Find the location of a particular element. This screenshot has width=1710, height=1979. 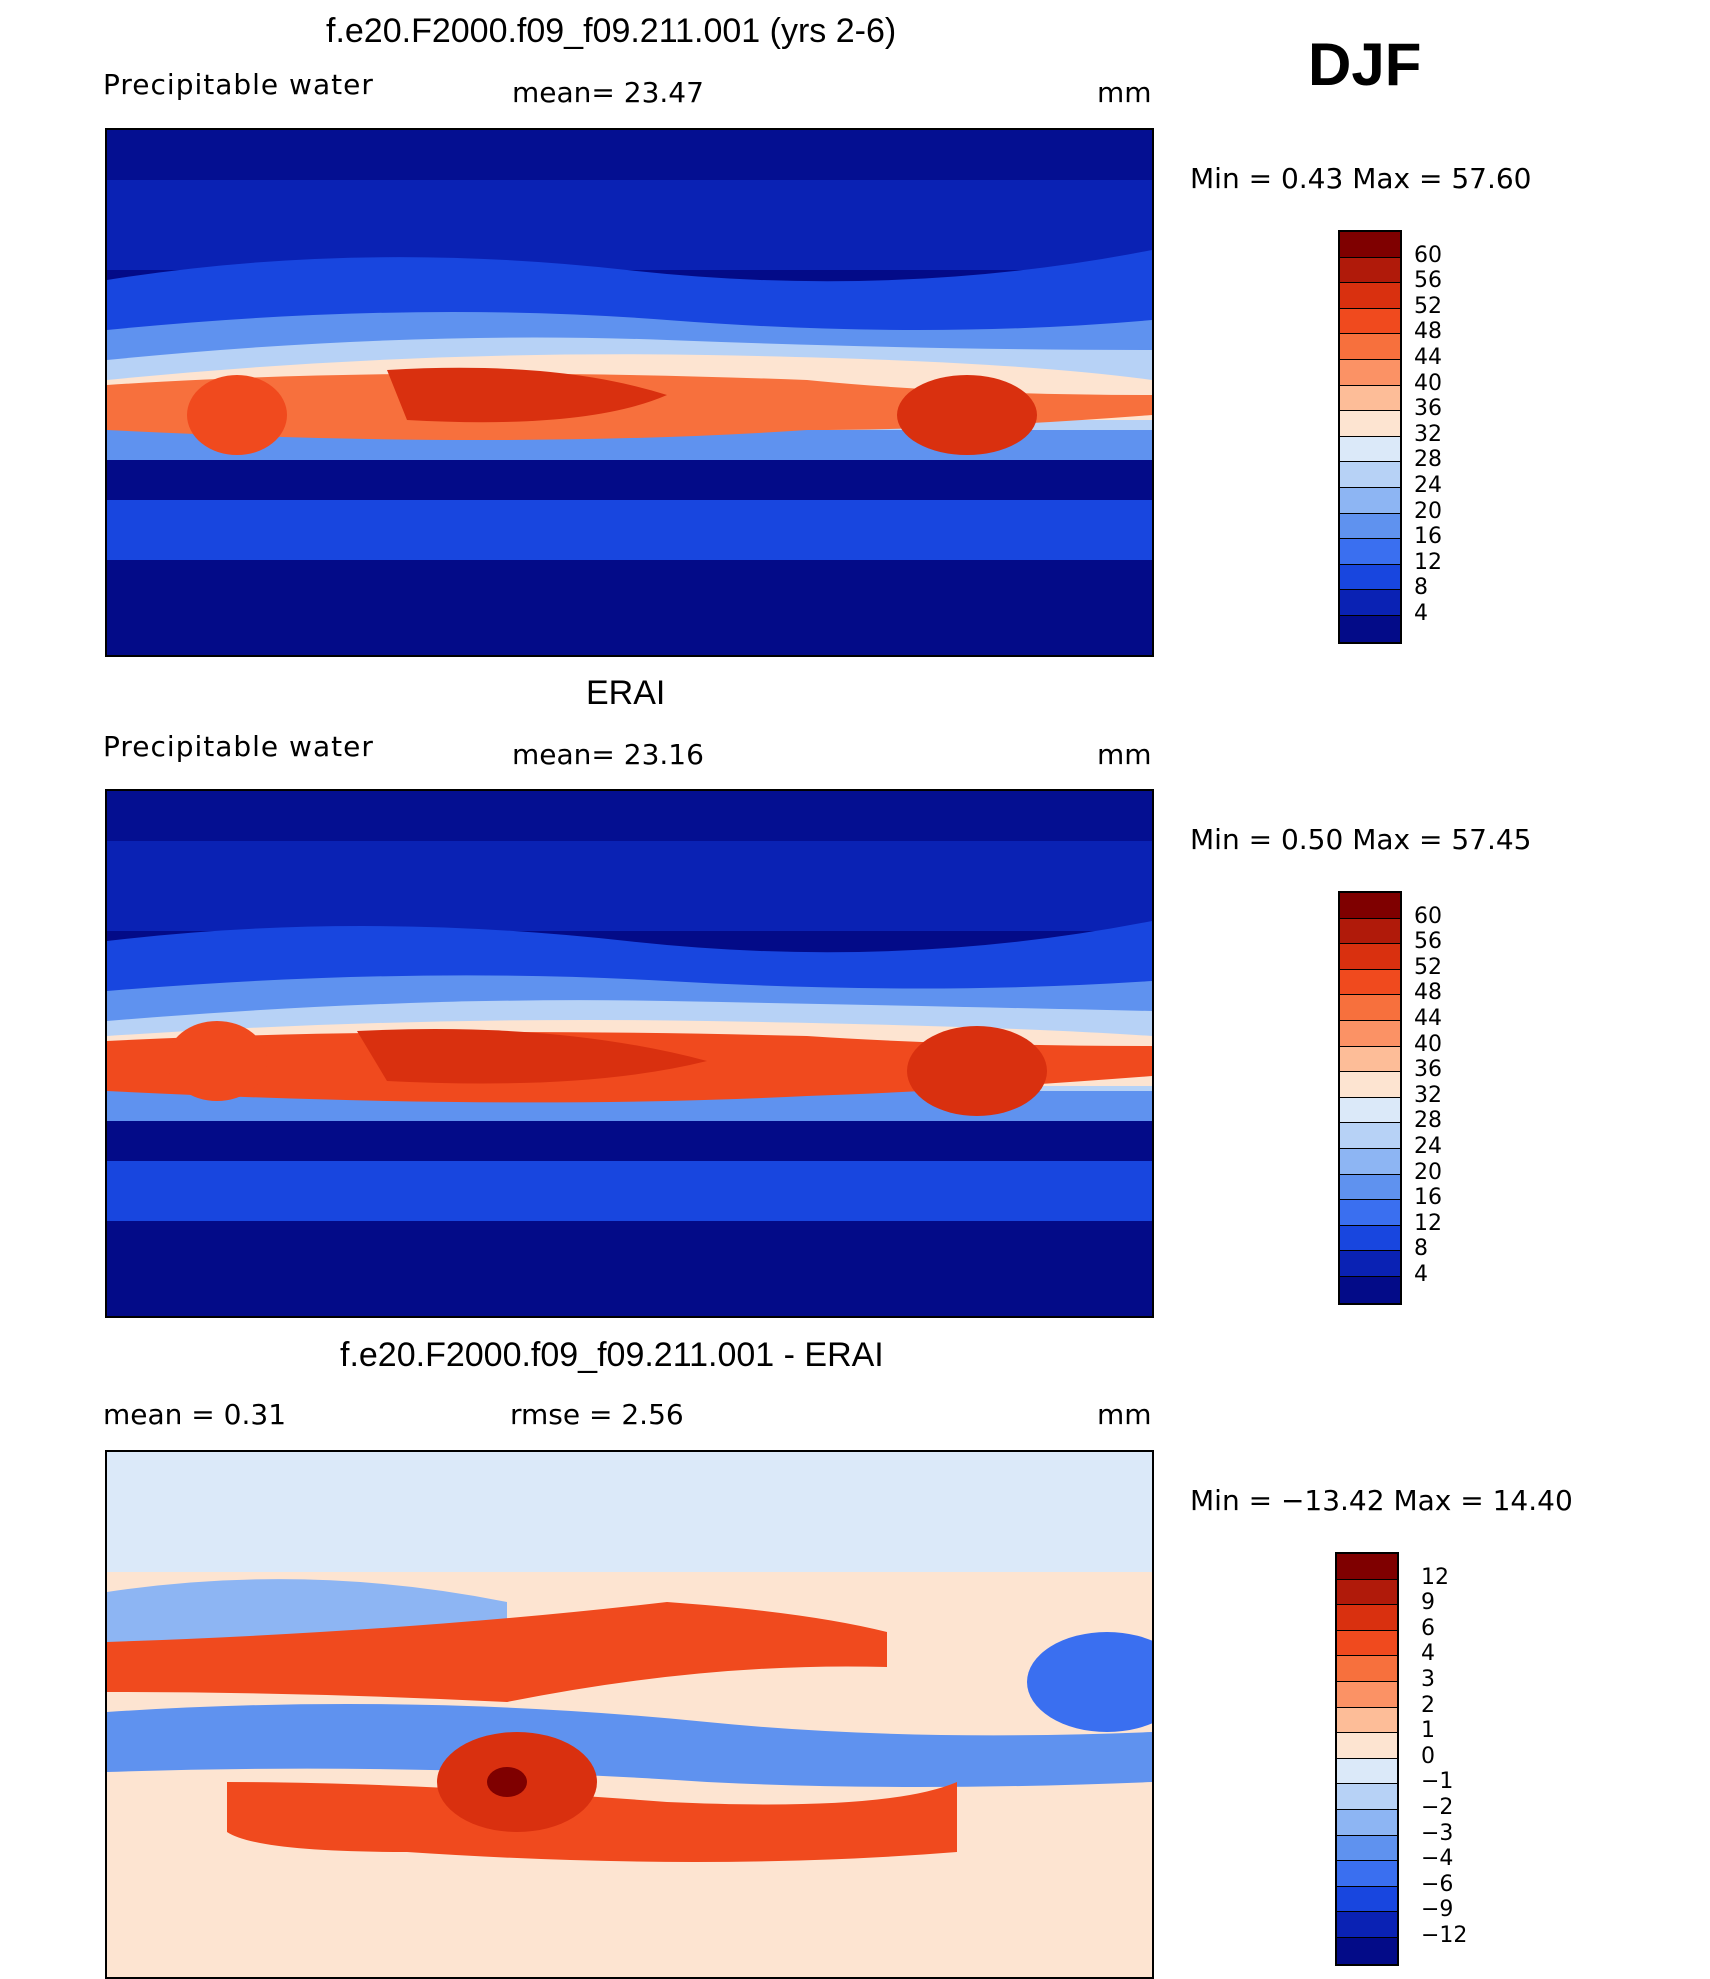

panel-rmse-label: rmse = 2.56 is located at coordinates (597, 1414).